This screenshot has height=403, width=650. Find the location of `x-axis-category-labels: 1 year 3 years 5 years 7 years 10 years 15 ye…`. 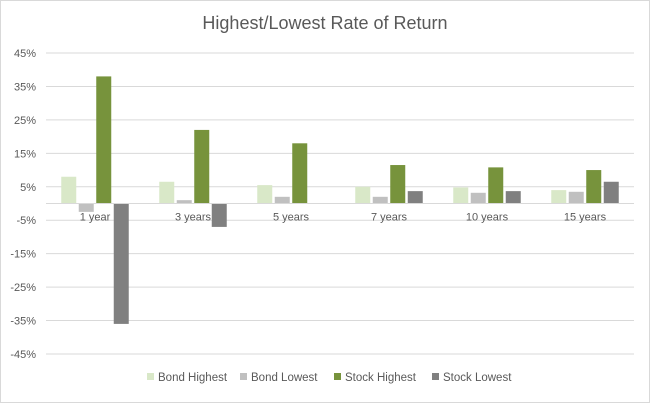

x-axis-category-labels: 1 year 3 years 5 years 7 years 10 years 15 ye… is located at coordinates (343, 218).